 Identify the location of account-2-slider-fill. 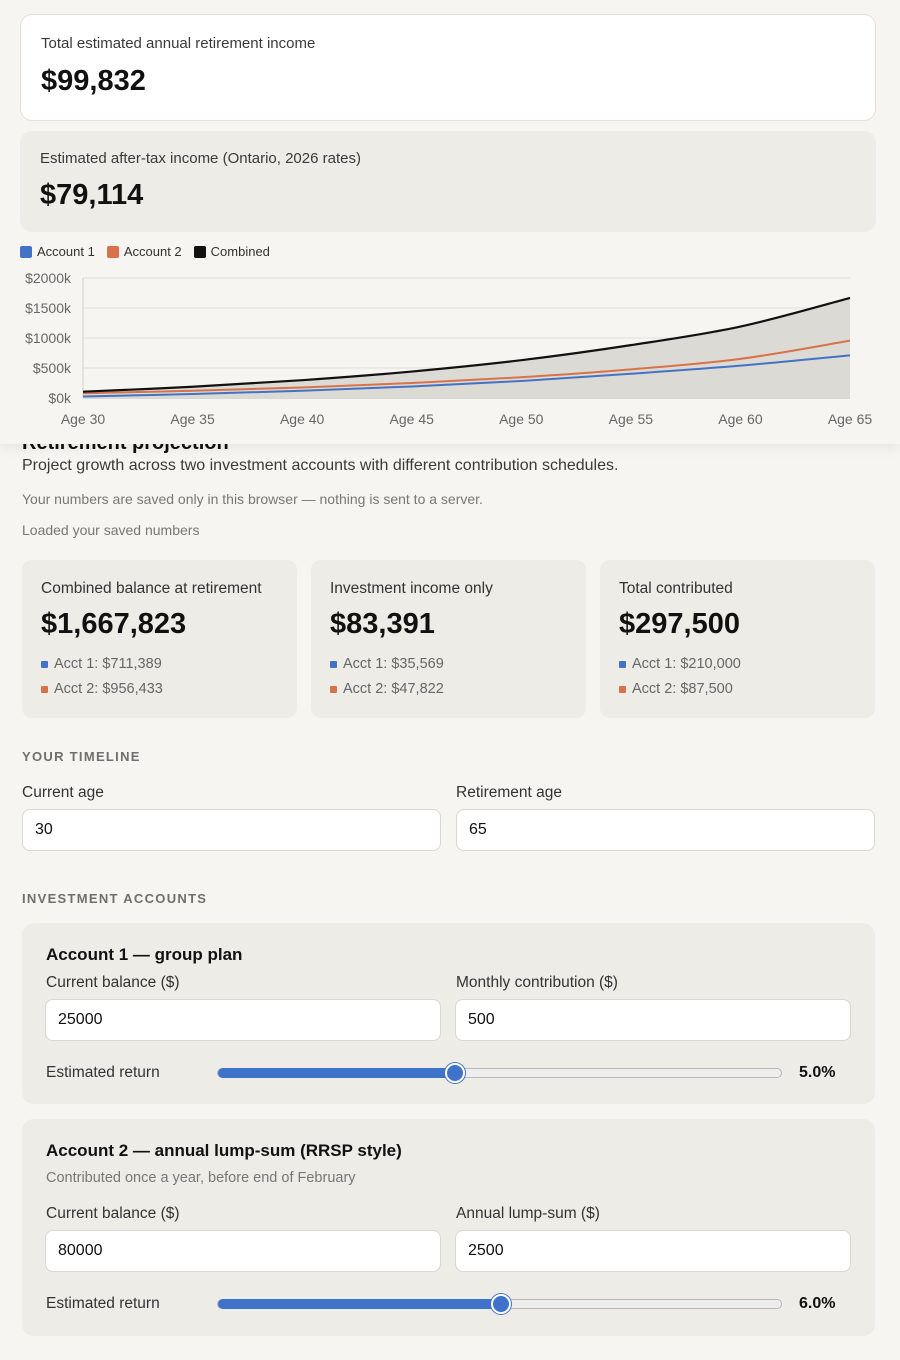
(359, 1304).